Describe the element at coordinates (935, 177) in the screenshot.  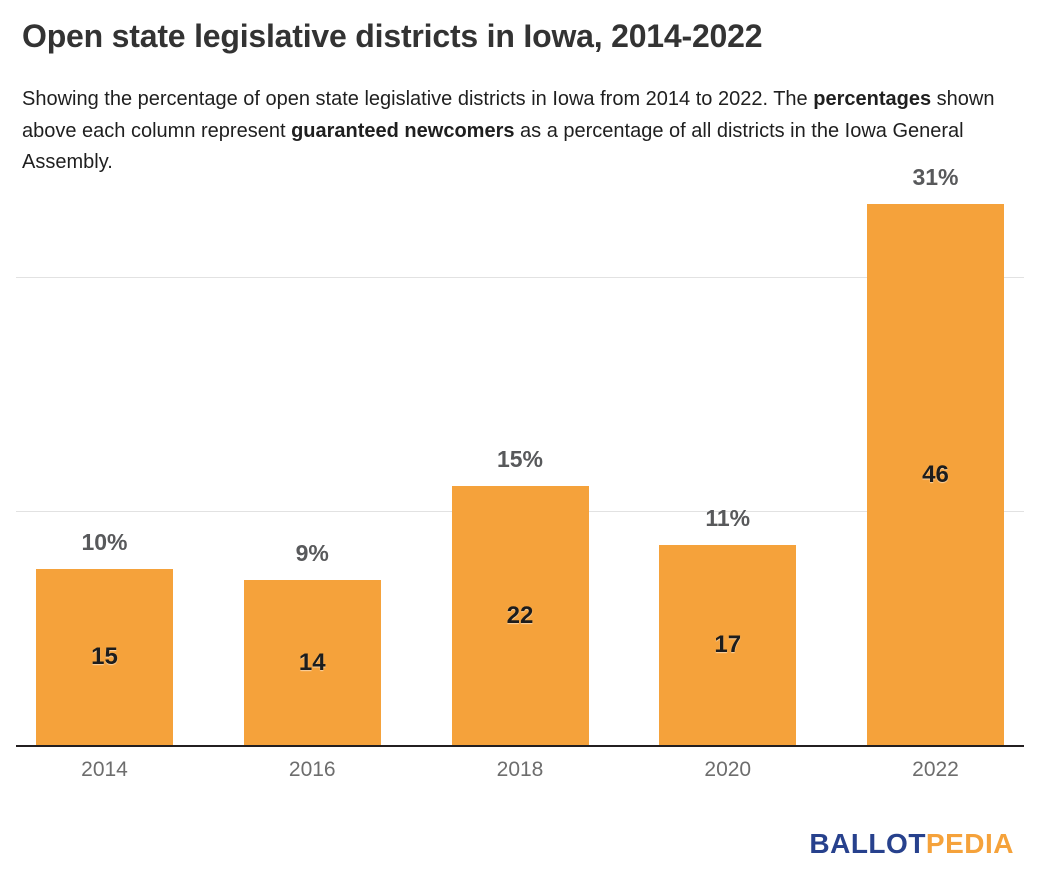
I see `bar-percent-label: 31%` at that location.